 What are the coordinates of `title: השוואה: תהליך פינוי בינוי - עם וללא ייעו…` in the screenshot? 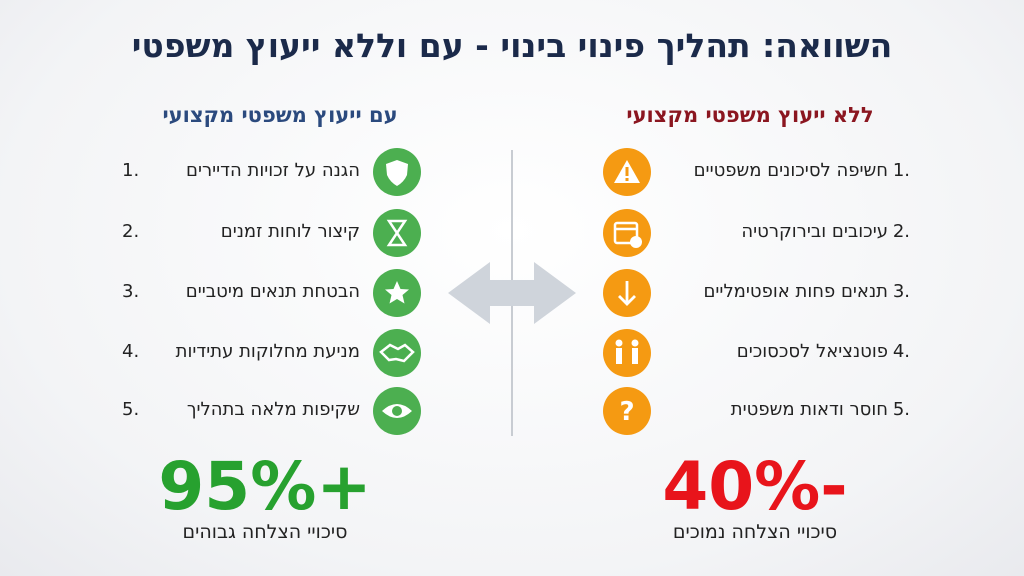 It's located at (512, 45).